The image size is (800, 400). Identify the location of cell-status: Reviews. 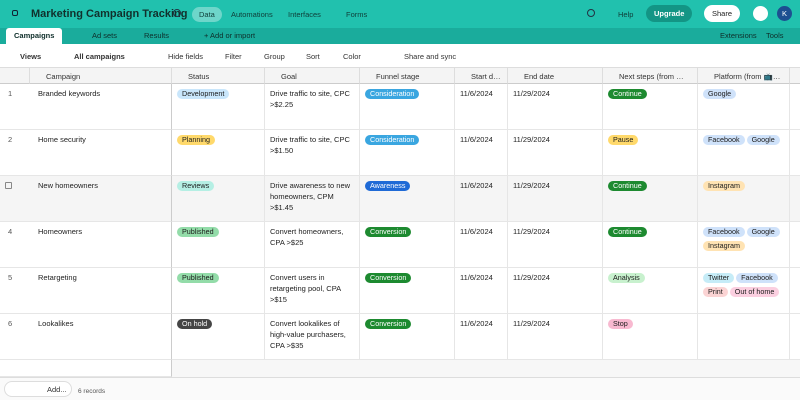
(218, 199).